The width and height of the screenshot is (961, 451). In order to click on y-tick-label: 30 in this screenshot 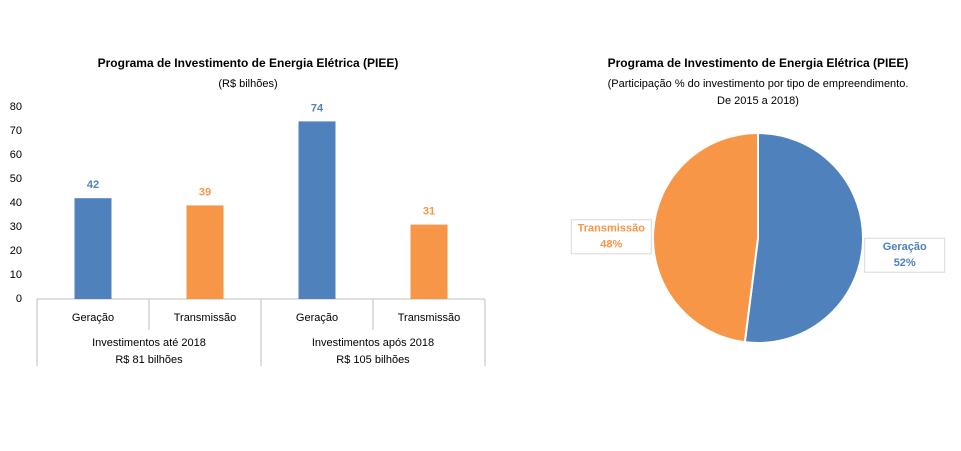, I will do `click(16, 227)`.